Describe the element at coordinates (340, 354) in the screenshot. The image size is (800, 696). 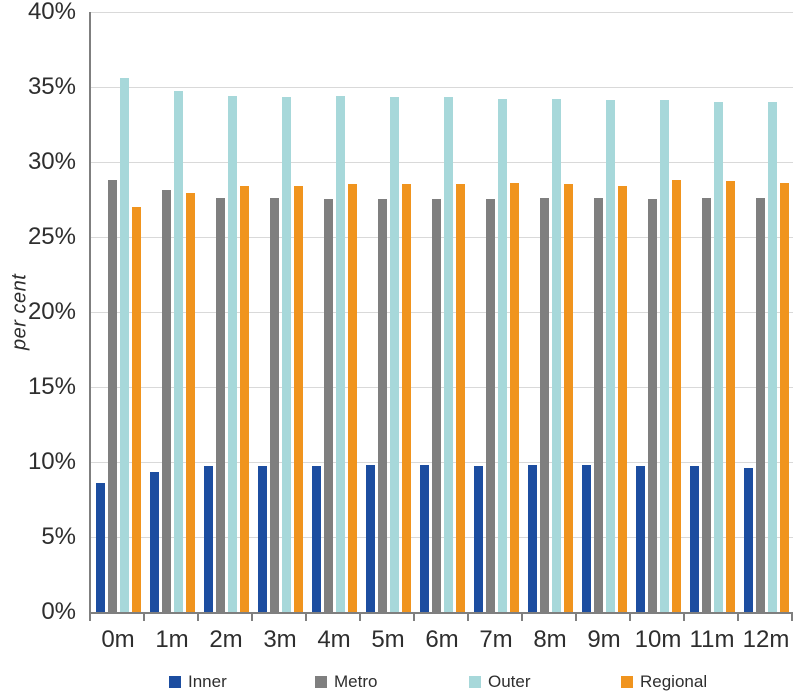
I see `bar-outer-4m` at that location.